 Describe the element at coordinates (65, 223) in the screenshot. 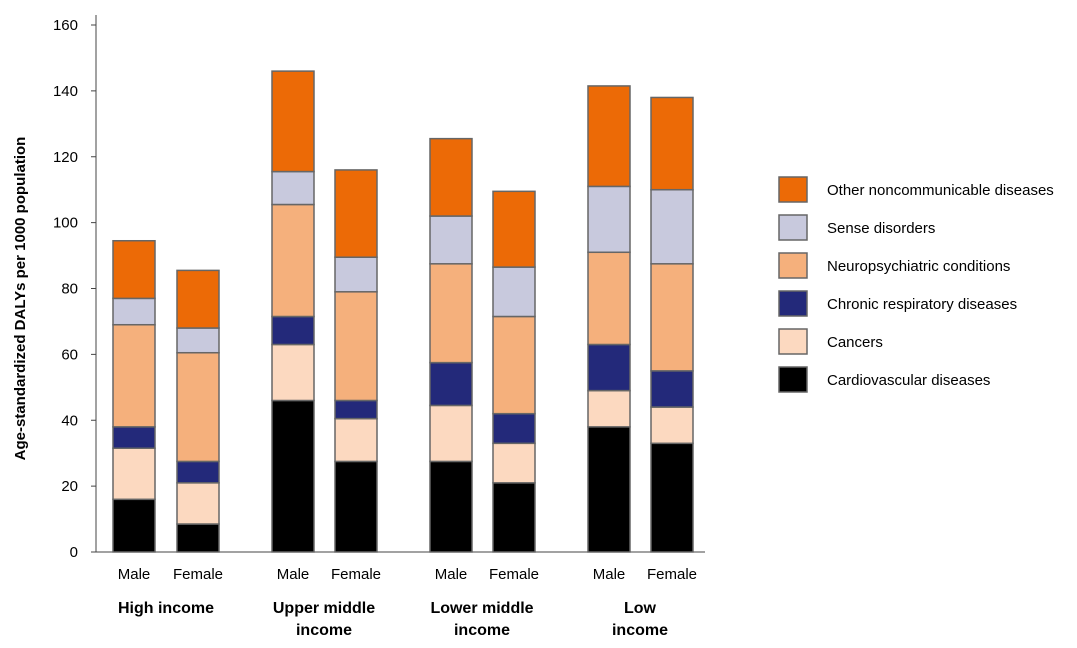

I see `y-tick-label: 100` at that location.